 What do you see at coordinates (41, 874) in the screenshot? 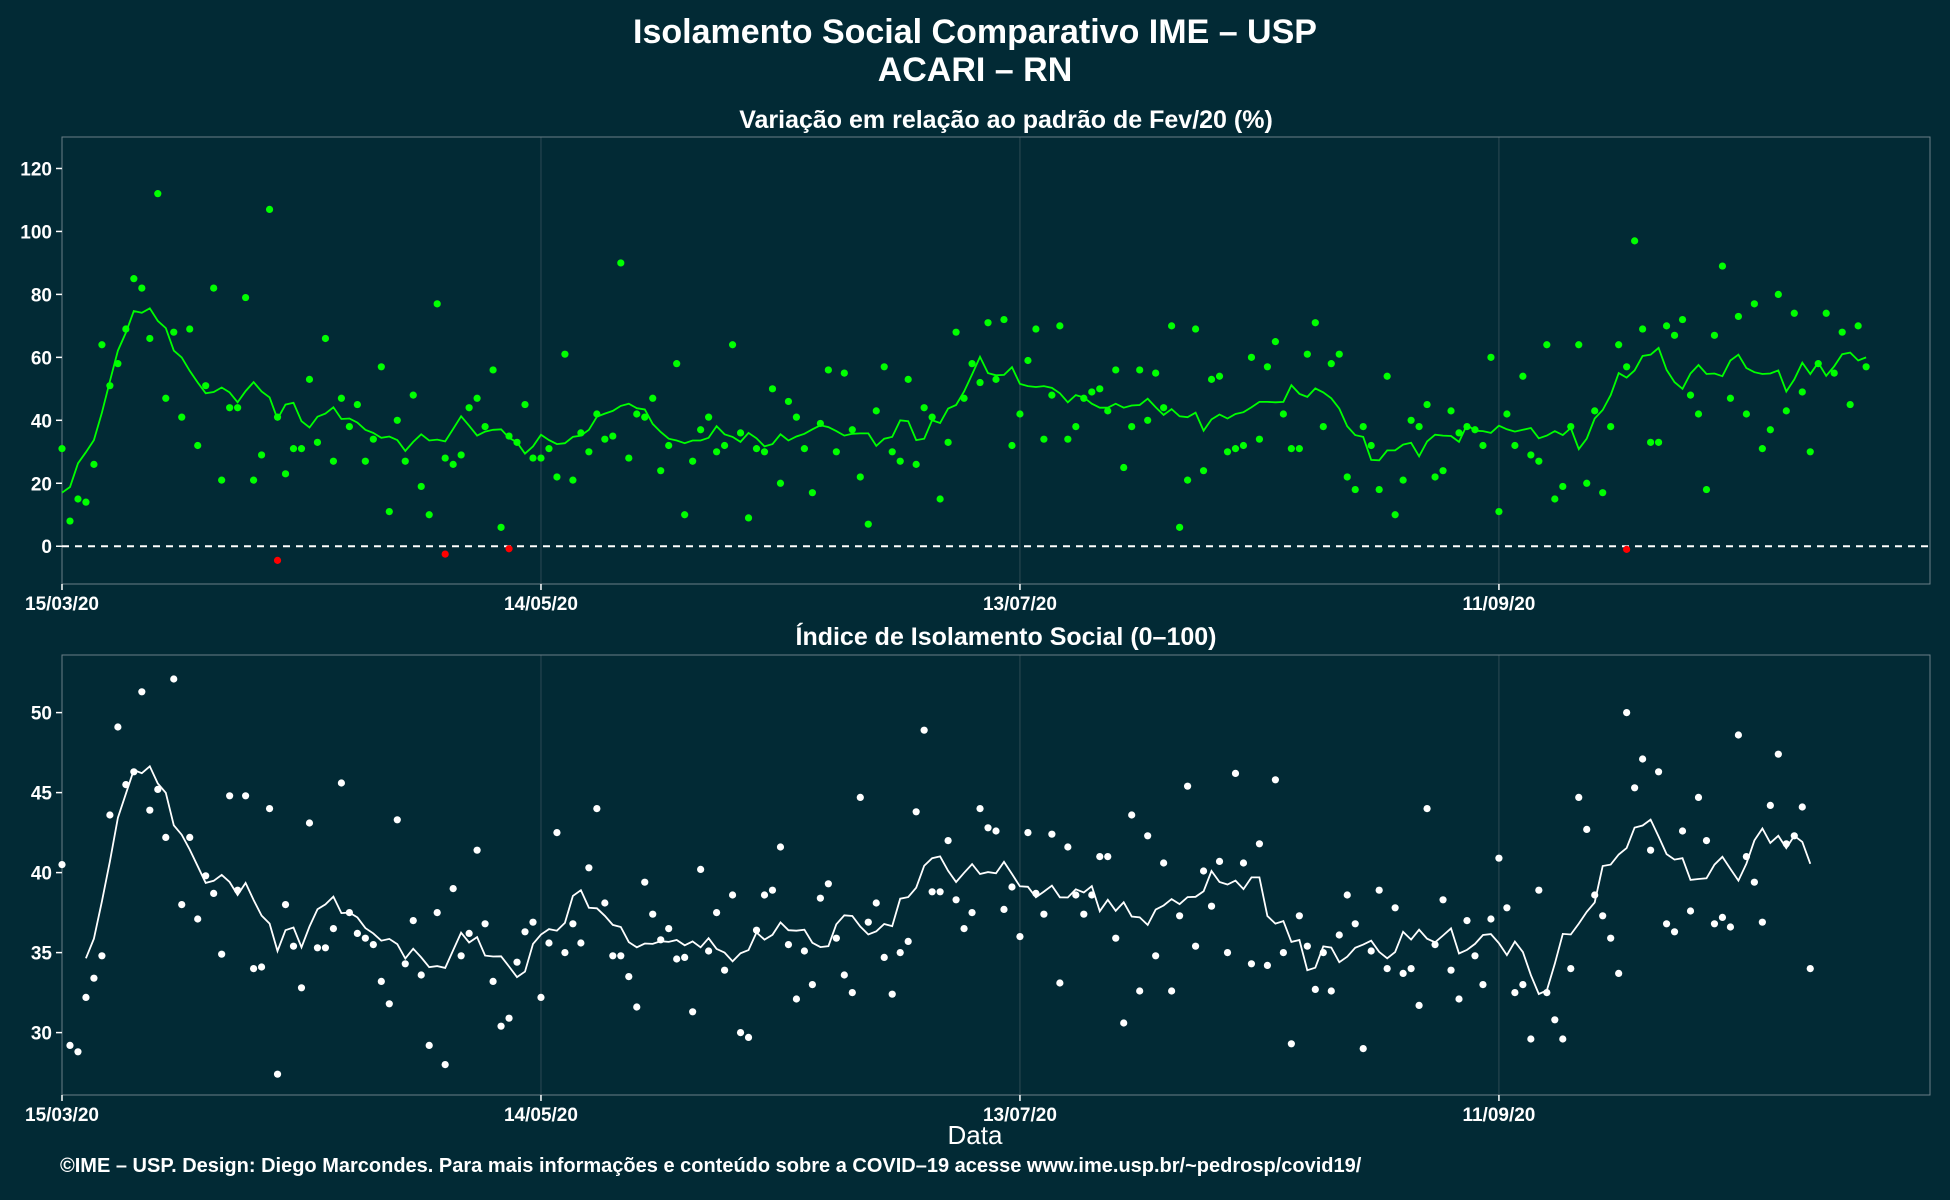
I see `y-tick-label: 40` at bounding box center [41, 874].